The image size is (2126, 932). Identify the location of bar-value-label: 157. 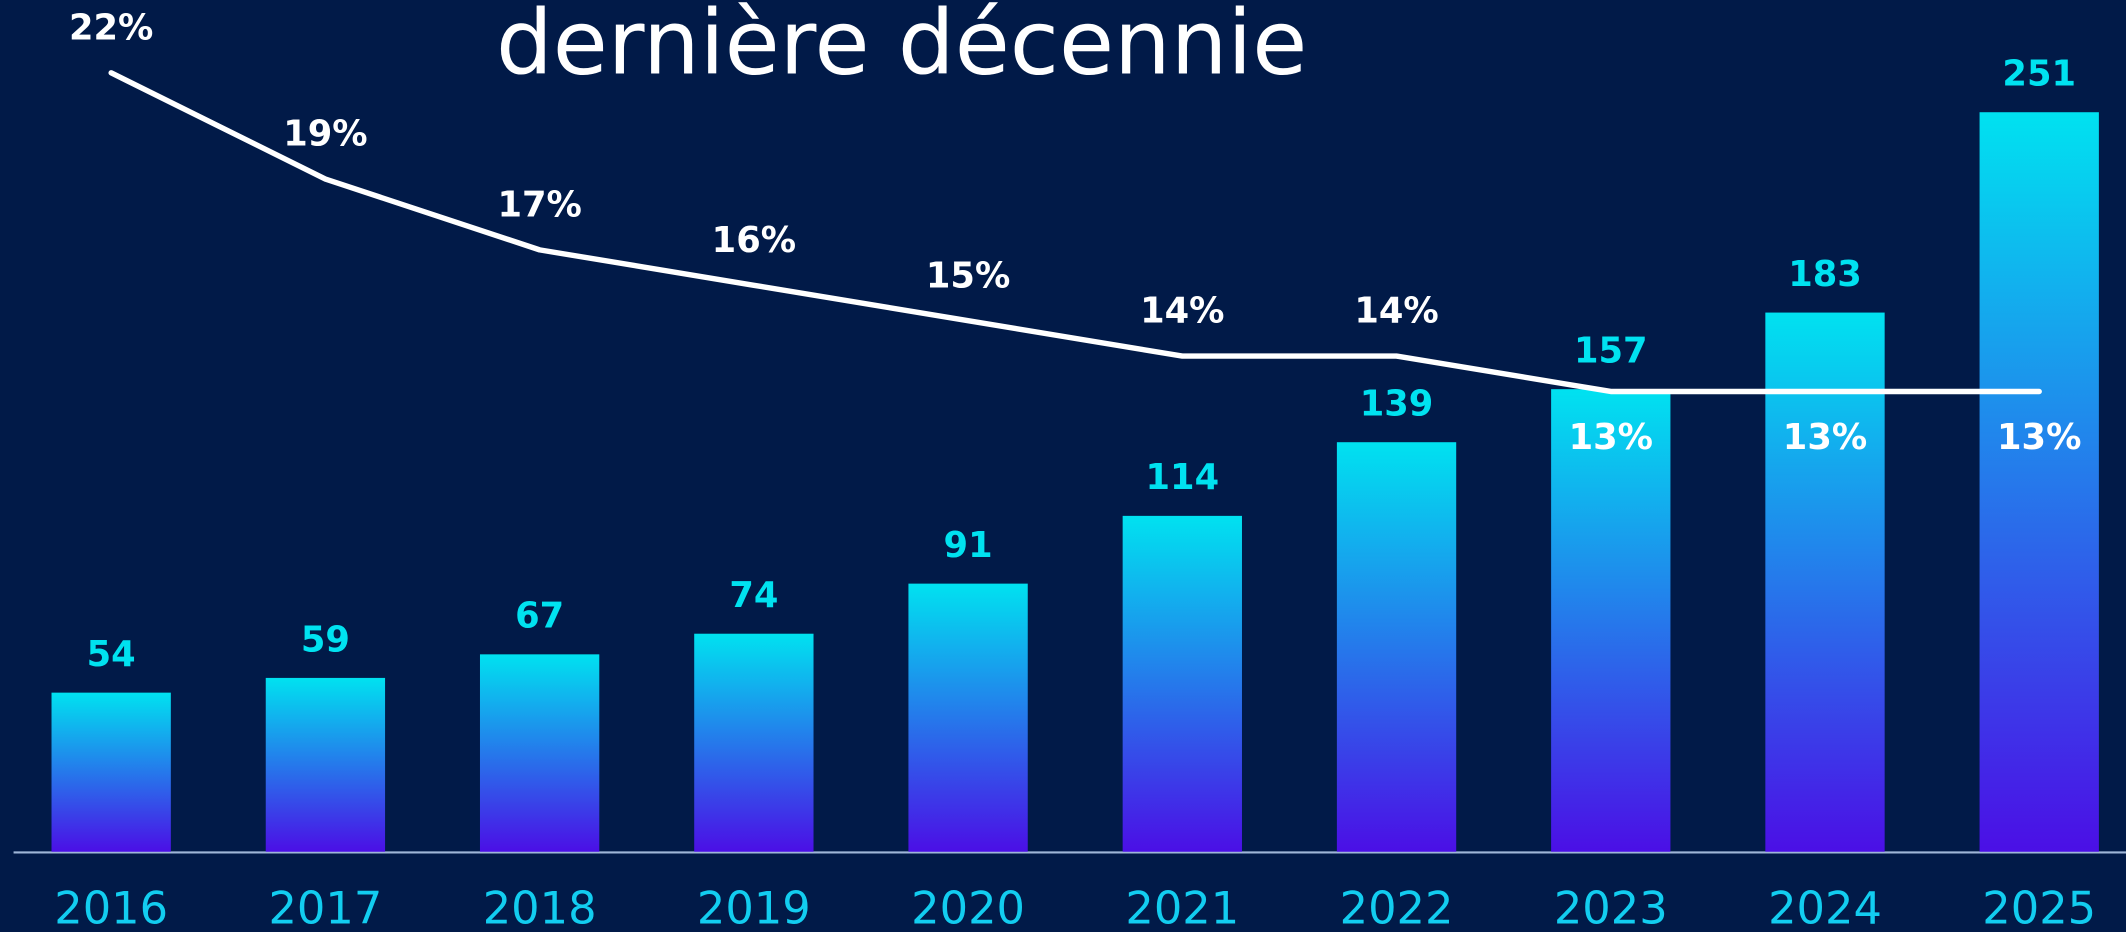
(1611, 351).